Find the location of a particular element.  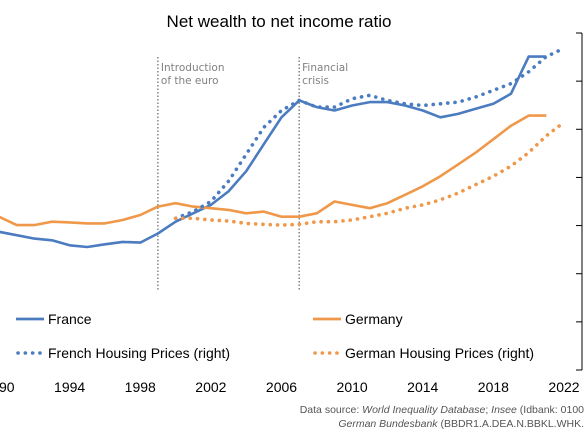

source-segment: Insee is located at coordinates (504, 410).